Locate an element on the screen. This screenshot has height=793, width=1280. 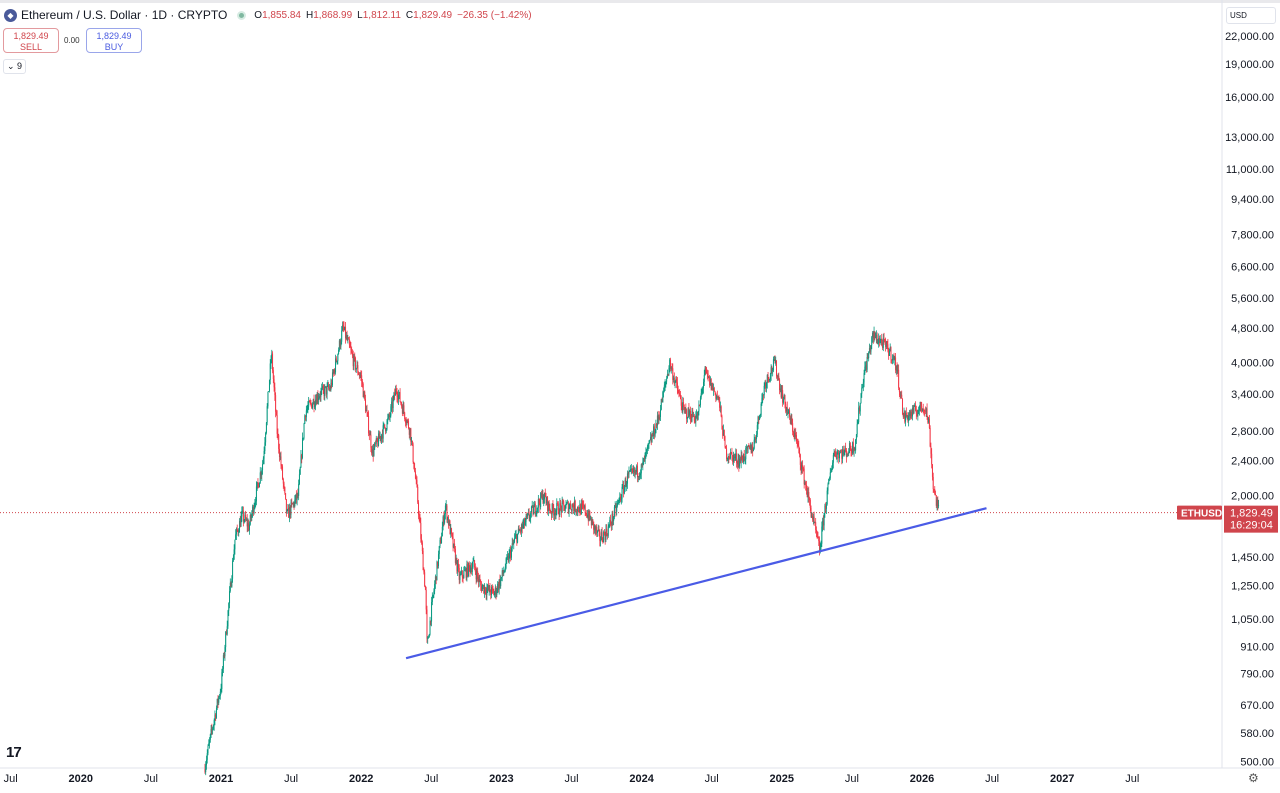
tradingview-logo-icon: 17 is located at coordinates (14, 752).